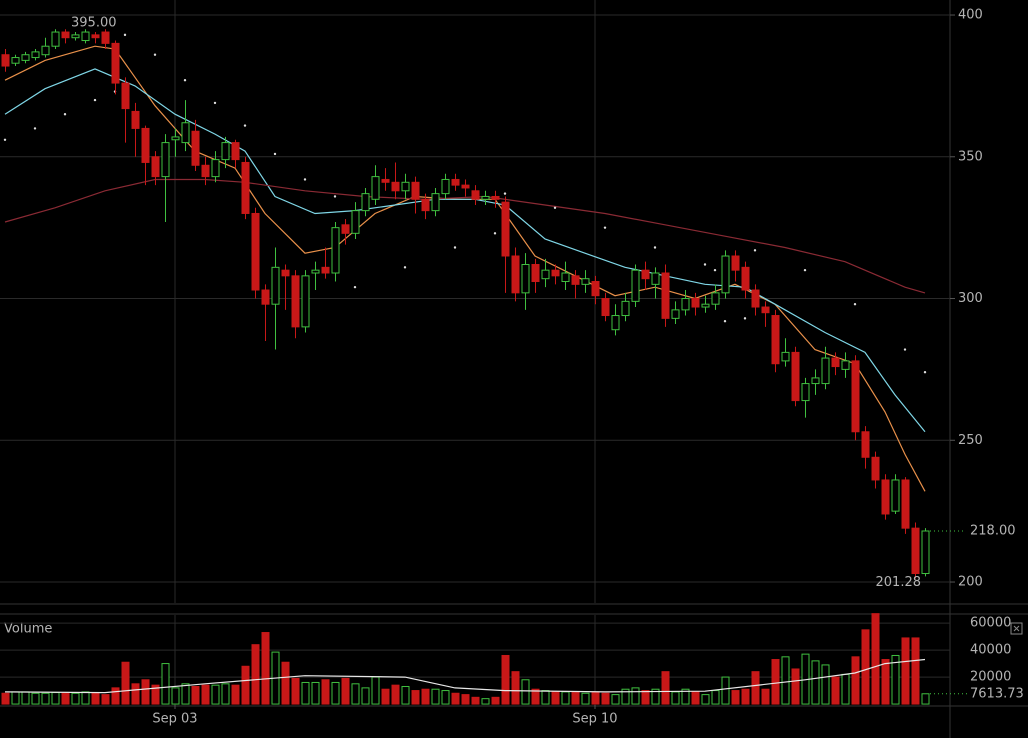 The height and width of the screenshot is (738, 1028). Describe the element at coordinates (970, 440) in the screenshot. I see `y-tick-label: 250` at that location.